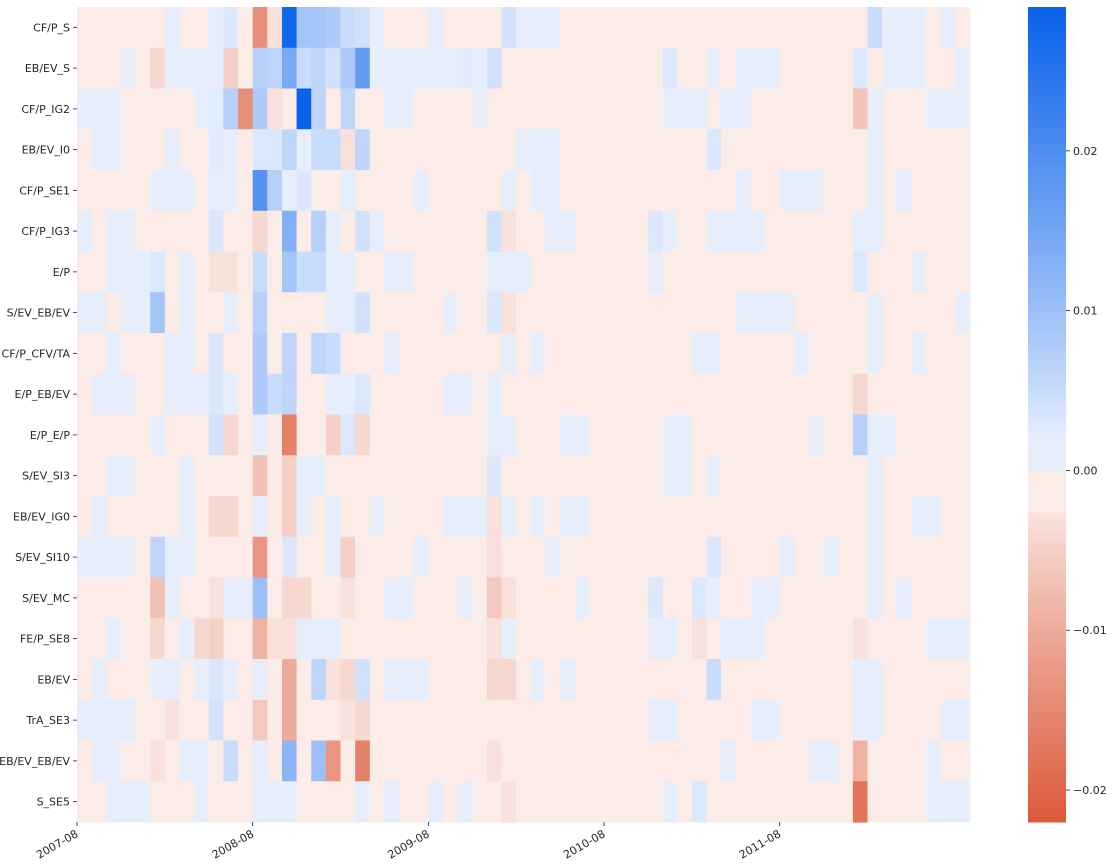 The width and height of the screenshot is (1112, 866). Describe the element at coordinates (35, 761) in the screenshot. I see `y-tick-label: EB/EV_EB/EV` at that location.